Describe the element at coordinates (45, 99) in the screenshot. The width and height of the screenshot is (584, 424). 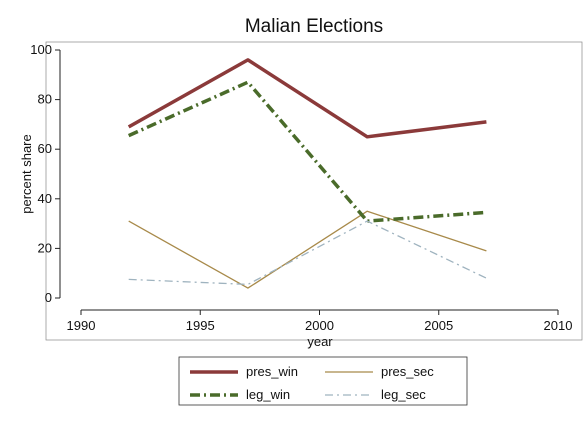
I see `y-tick-label: 80` at that location.